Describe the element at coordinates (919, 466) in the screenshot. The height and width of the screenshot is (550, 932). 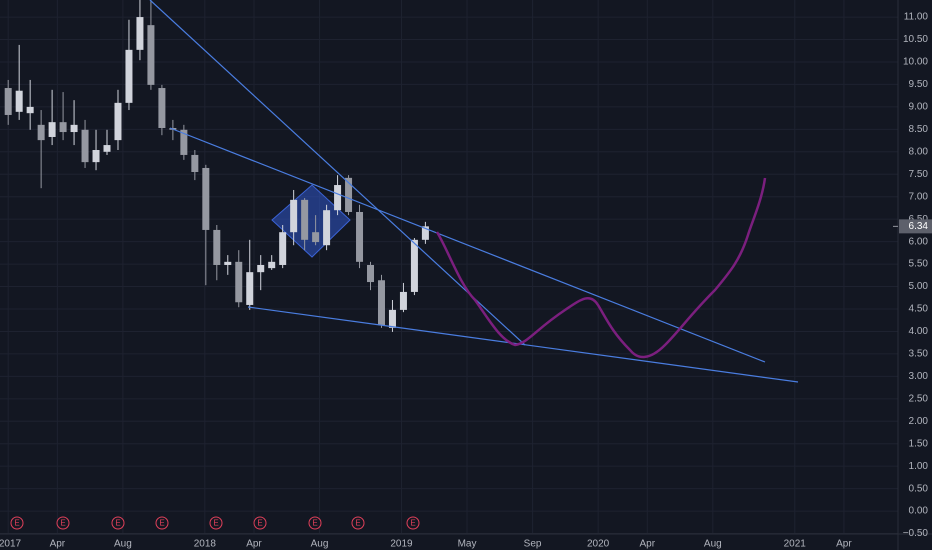
I see `y-tick-label: 1.00` at that location.